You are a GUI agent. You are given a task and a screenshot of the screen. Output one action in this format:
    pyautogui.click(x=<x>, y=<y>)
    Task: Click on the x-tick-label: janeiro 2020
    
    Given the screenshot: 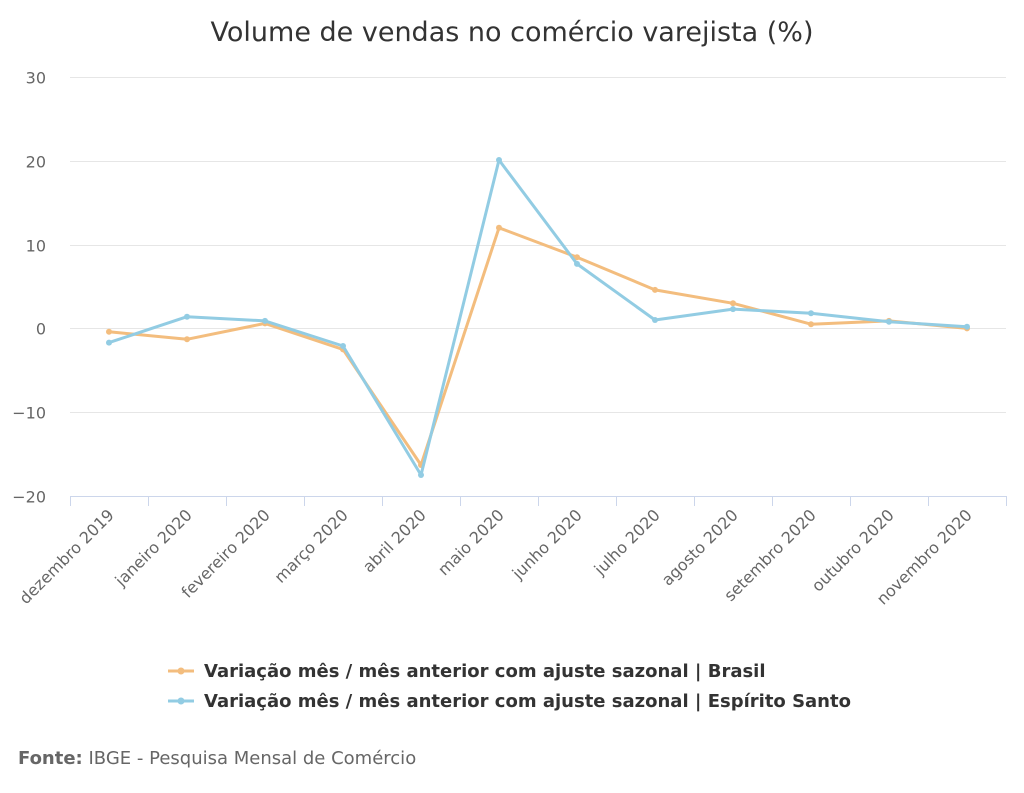 What is the action you would take?
    pyautogui.click(x=153, y=547)
    